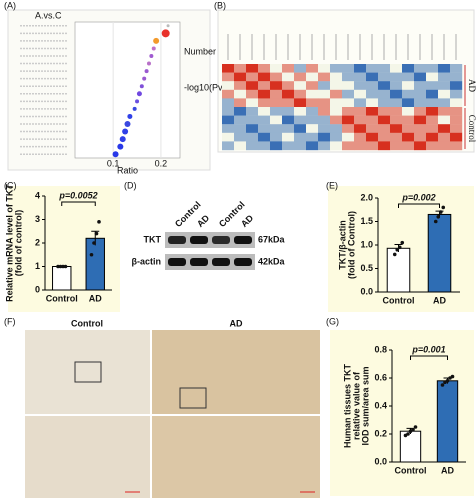  What do you see at coordinates (77, 195) in the screenshot?
I see `p-value: p=0.0052` at bounding box center [77, 195].